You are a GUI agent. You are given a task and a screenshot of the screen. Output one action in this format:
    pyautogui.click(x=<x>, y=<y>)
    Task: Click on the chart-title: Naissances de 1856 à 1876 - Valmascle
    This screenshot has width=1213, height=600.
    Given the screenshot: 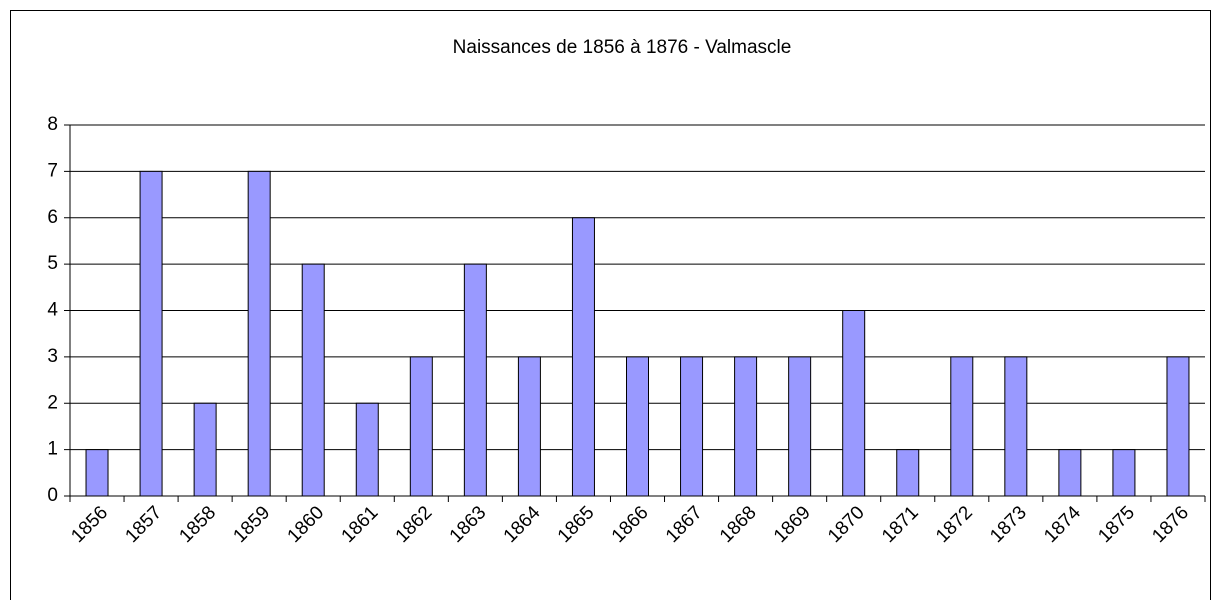 What is the action you would take?
    pyautogui.click(x=622, y=47)
    